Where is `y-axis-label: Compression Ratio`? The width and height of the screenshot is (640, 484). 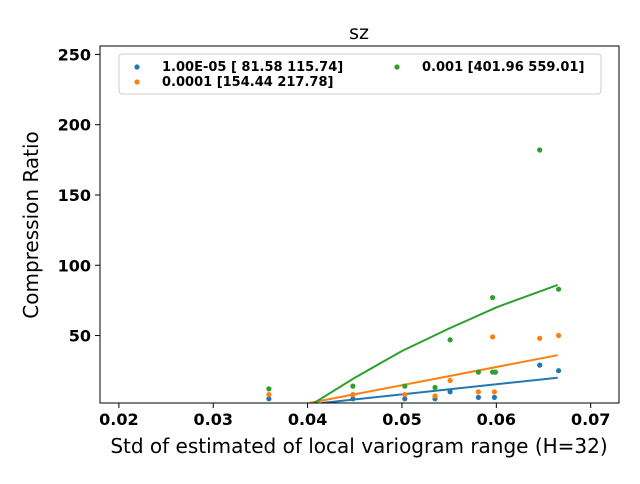 y-axis-label: Compression Ratio is located at coordinates (31, 224).